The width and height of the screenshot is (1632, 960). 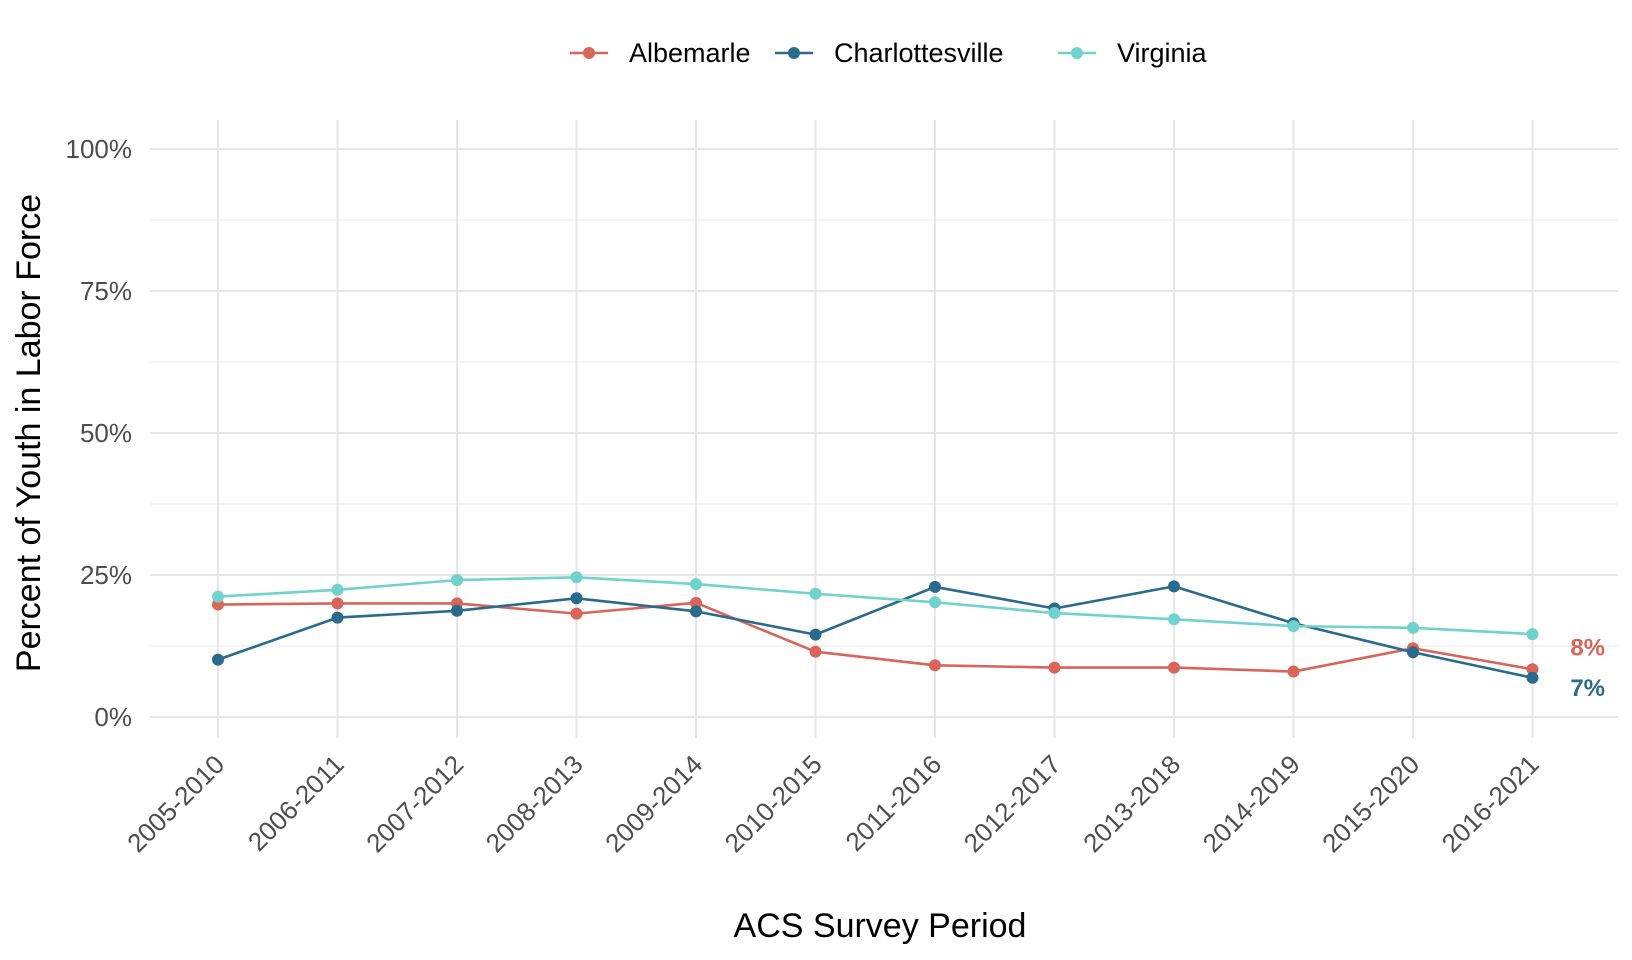 What do you see at coordinates (99, 149) in the screenshot?
I see `y-tick-label: 100%` at bounding box center [99, 149].